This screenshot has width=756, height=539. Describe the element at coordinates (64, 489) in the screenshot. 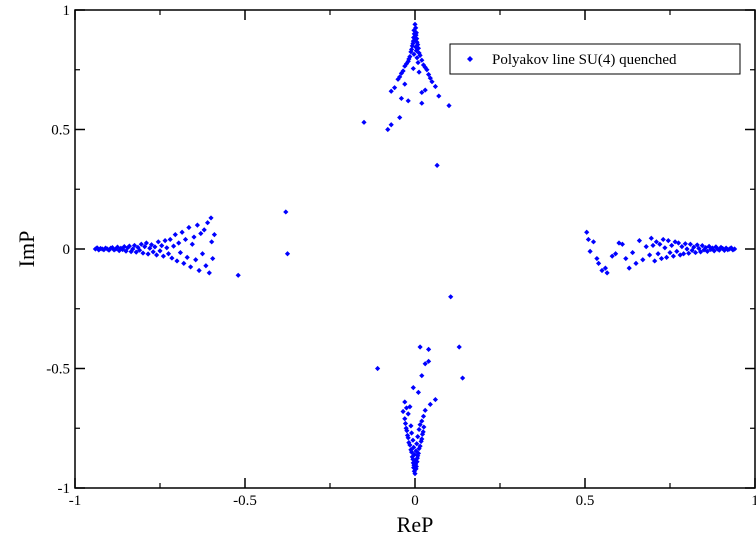

I see `y-tick-label: -1` at that location.